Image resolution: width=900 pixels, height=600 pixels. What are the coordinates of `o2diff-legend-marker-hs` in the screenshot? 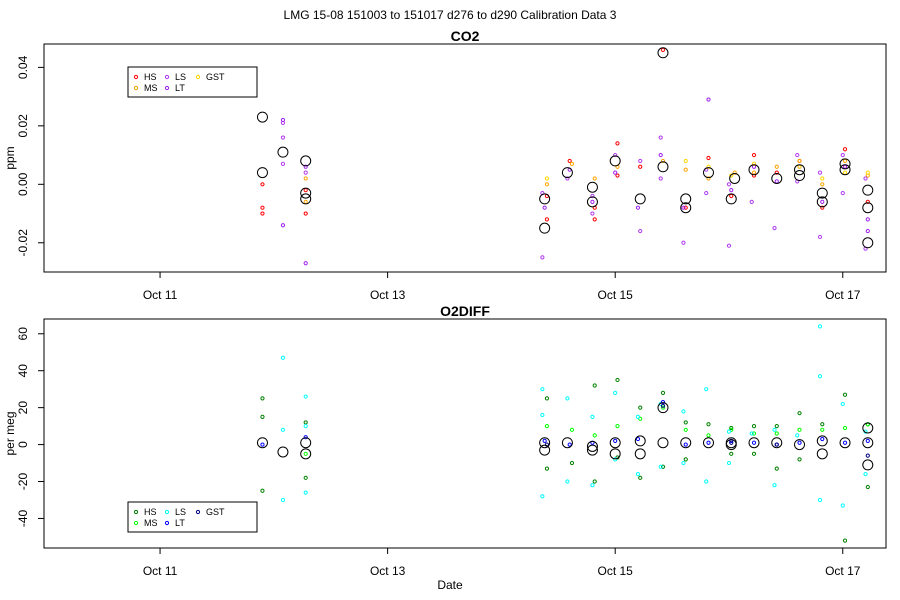 It's located at (136, 512).